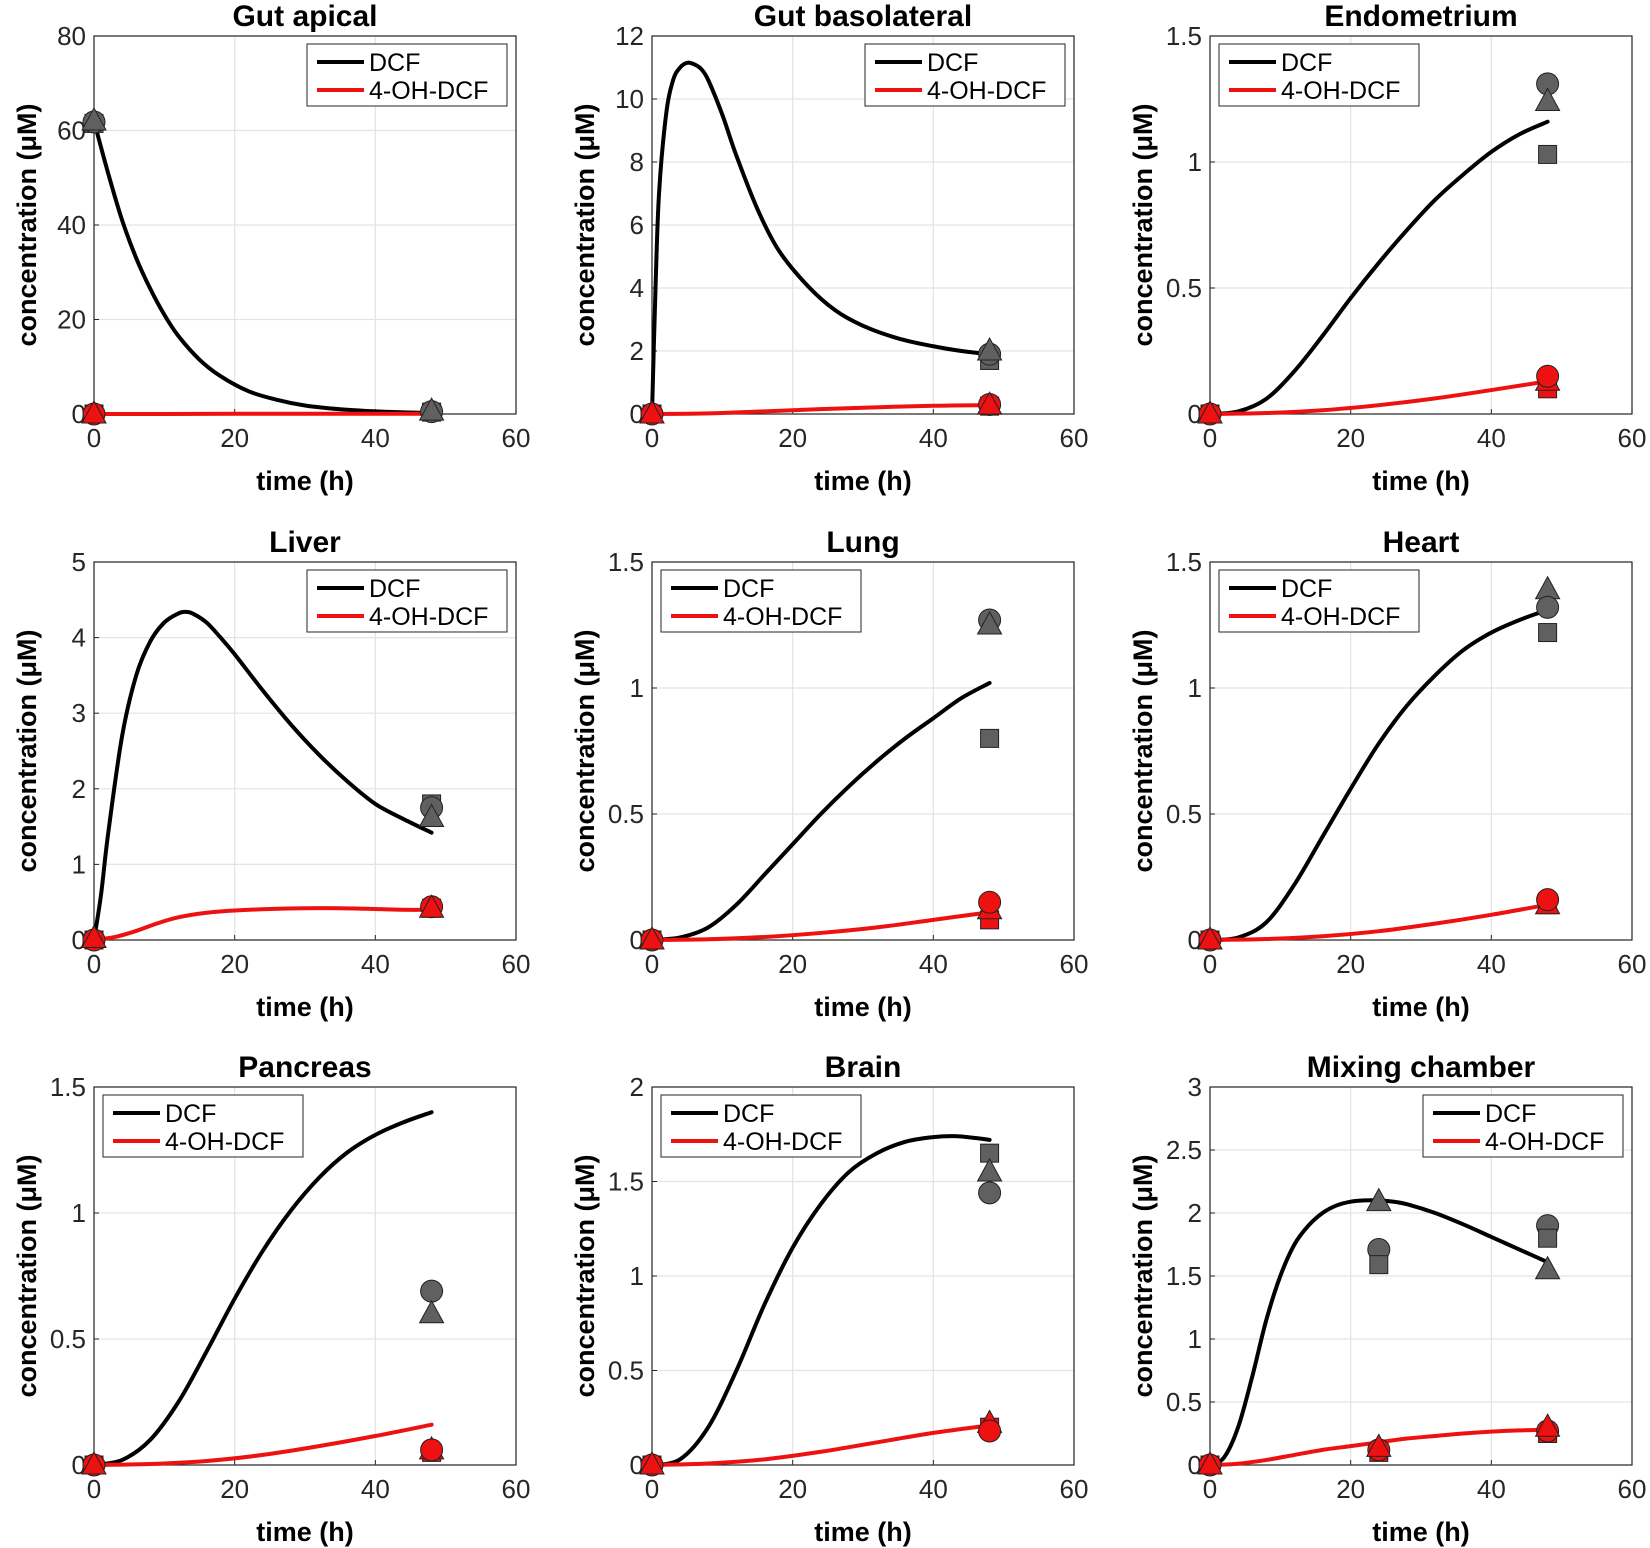 This screenshot has height=1548, width=1650. I want to click on y-tick-label: 3, so click(1195, 1087).